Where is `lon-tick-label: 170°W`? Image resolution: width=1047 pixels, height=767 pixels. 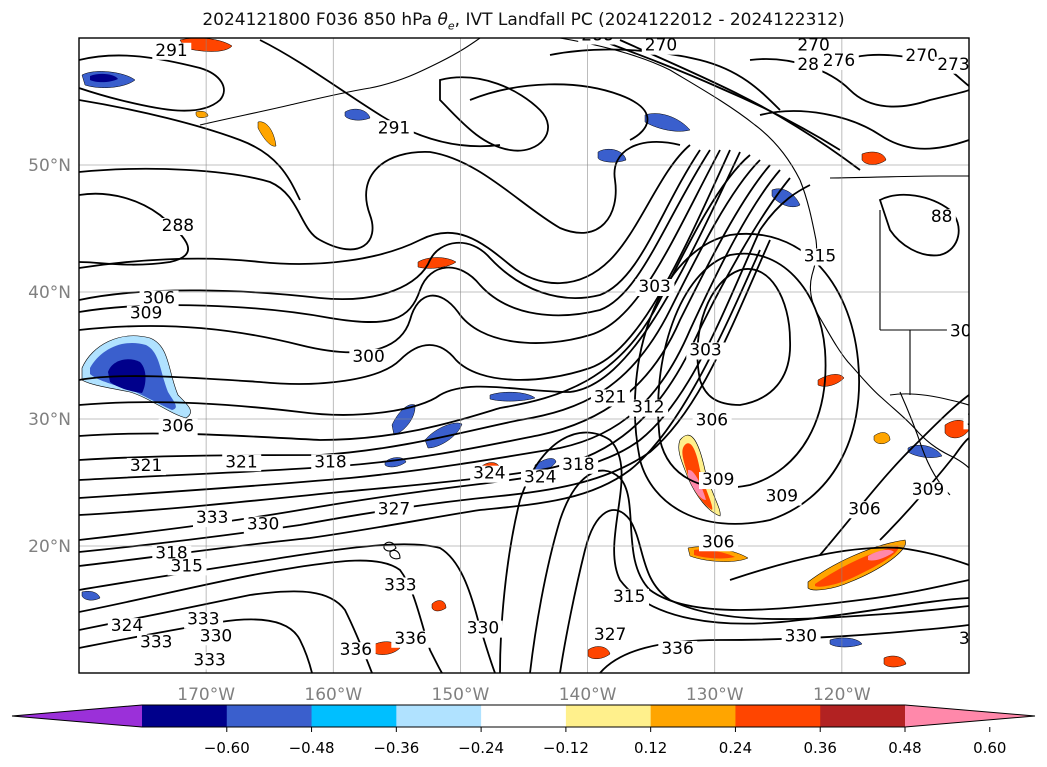 lon-tick-label: 170°W is located at coordinates (206, 695).